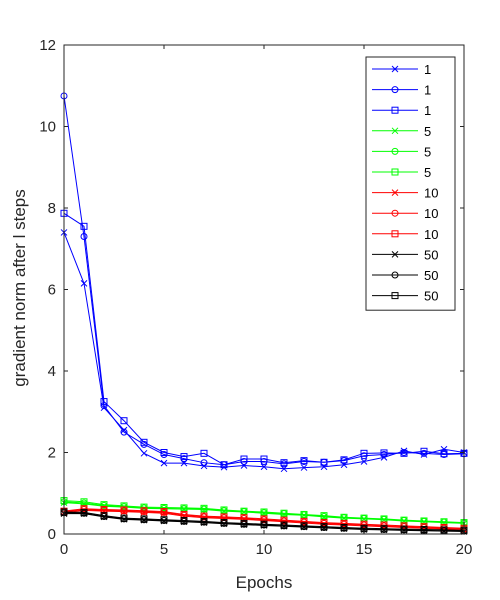  What do you see at coordinates (52, 208) in the screenshot?
I see `y-tick-label: 8` at bounding box center [52, 208].